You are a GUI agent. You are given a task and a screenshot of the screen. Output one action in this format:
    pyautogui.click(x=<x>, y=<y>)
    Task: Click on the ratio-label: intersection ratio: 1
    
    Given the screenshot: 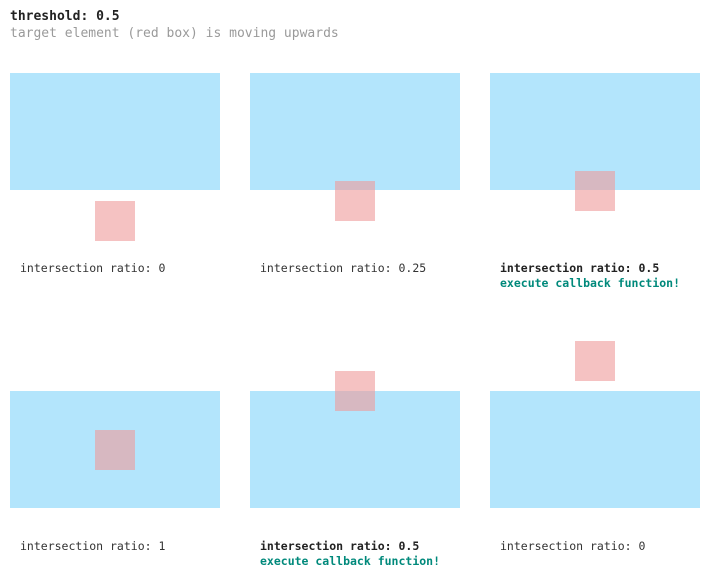 What is the action you would take?
    pyautogui.click(x=93, y=546)
    